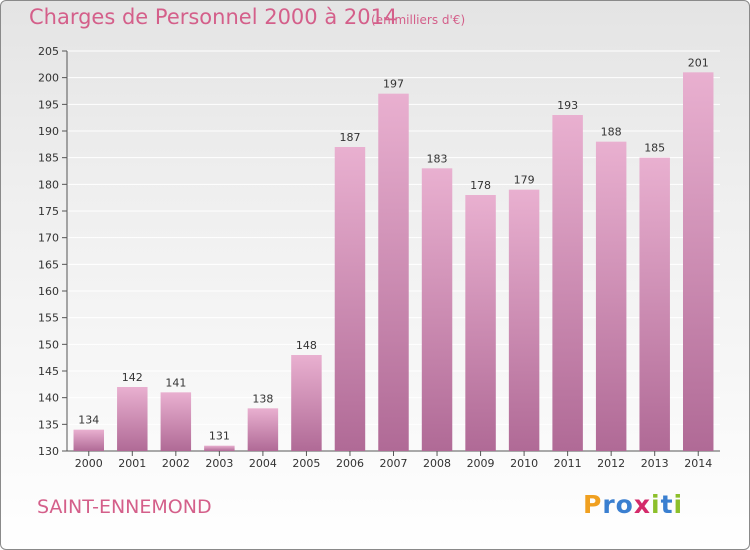  Describe the element at coordinates (393, 84) in the screenshot. I see `value-label: 197` at that location.